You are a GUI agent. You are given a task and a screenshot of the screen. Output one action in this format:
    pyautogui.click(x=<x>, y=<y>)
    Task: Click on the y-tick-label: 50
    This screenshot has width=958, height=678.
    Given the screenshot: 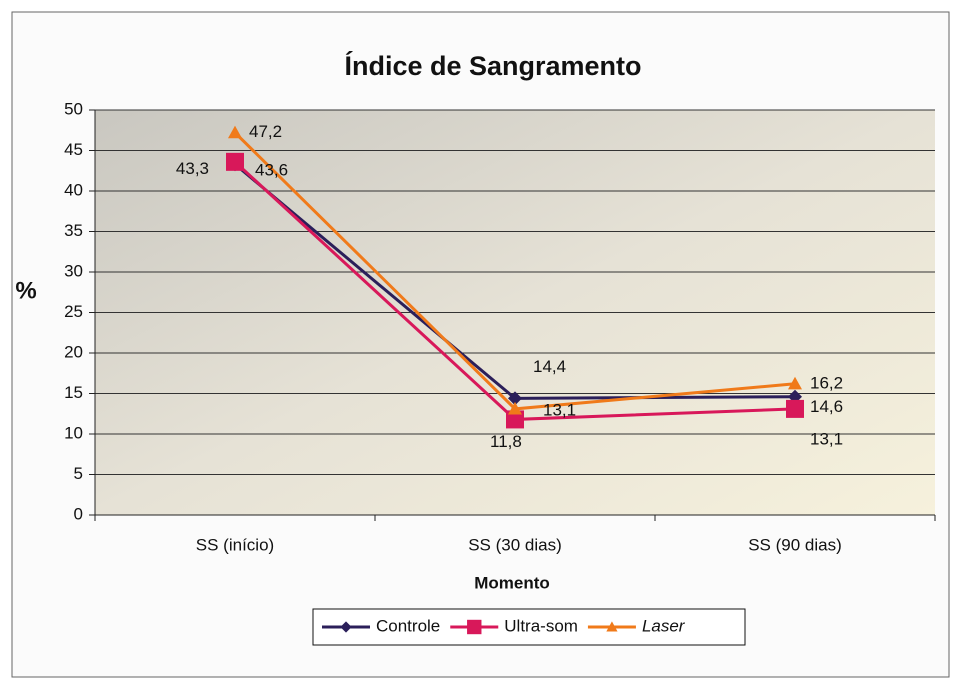 What is the action you would take?
    pyautogui.click(x=73, y=108)
    